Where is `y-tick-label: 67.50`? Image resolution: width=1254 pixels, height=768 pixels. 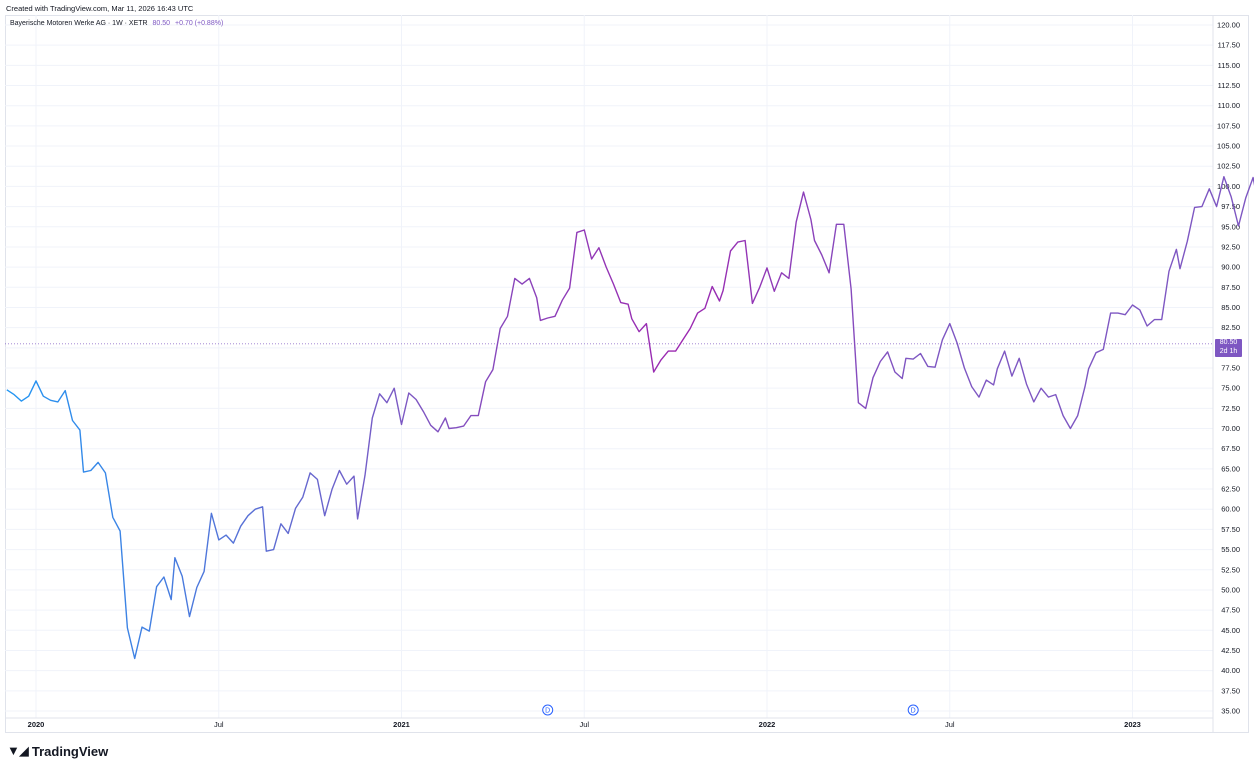 y-tick-label: 67.50 is located at coordinates (1230, 448).